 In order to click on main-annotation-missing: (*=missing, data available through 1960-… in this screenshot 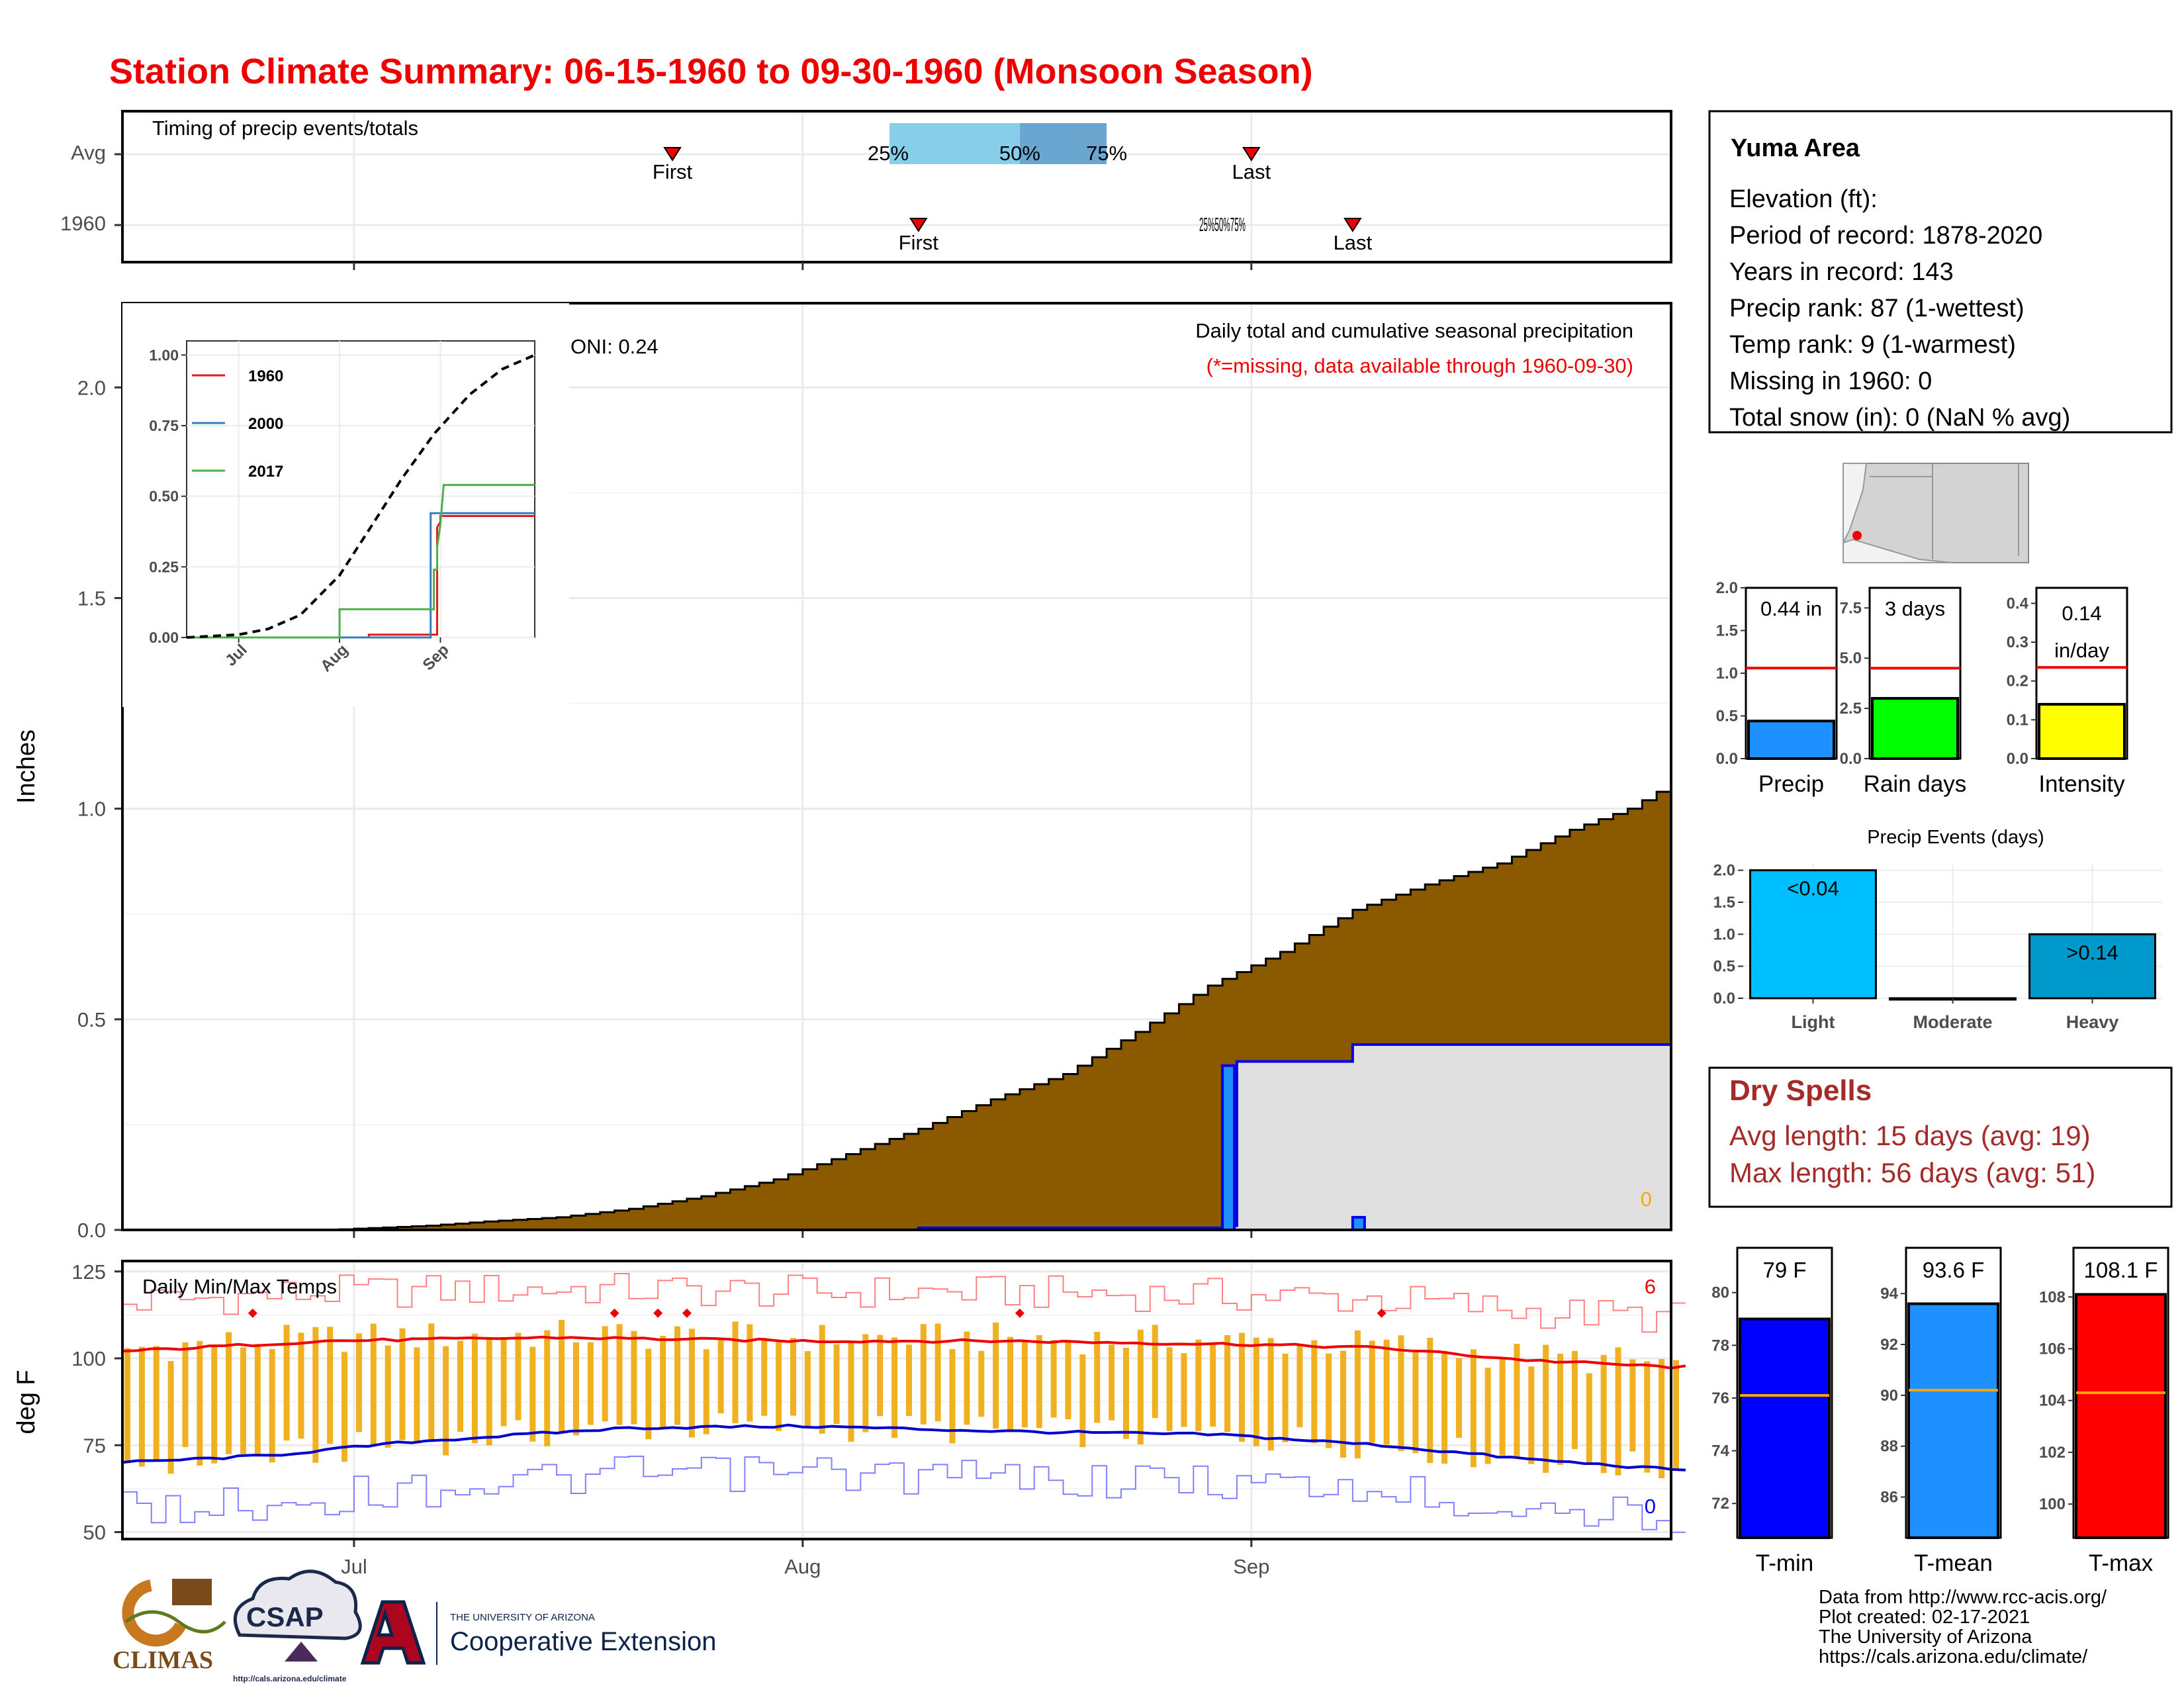, I will do `click(1419, 365)`.